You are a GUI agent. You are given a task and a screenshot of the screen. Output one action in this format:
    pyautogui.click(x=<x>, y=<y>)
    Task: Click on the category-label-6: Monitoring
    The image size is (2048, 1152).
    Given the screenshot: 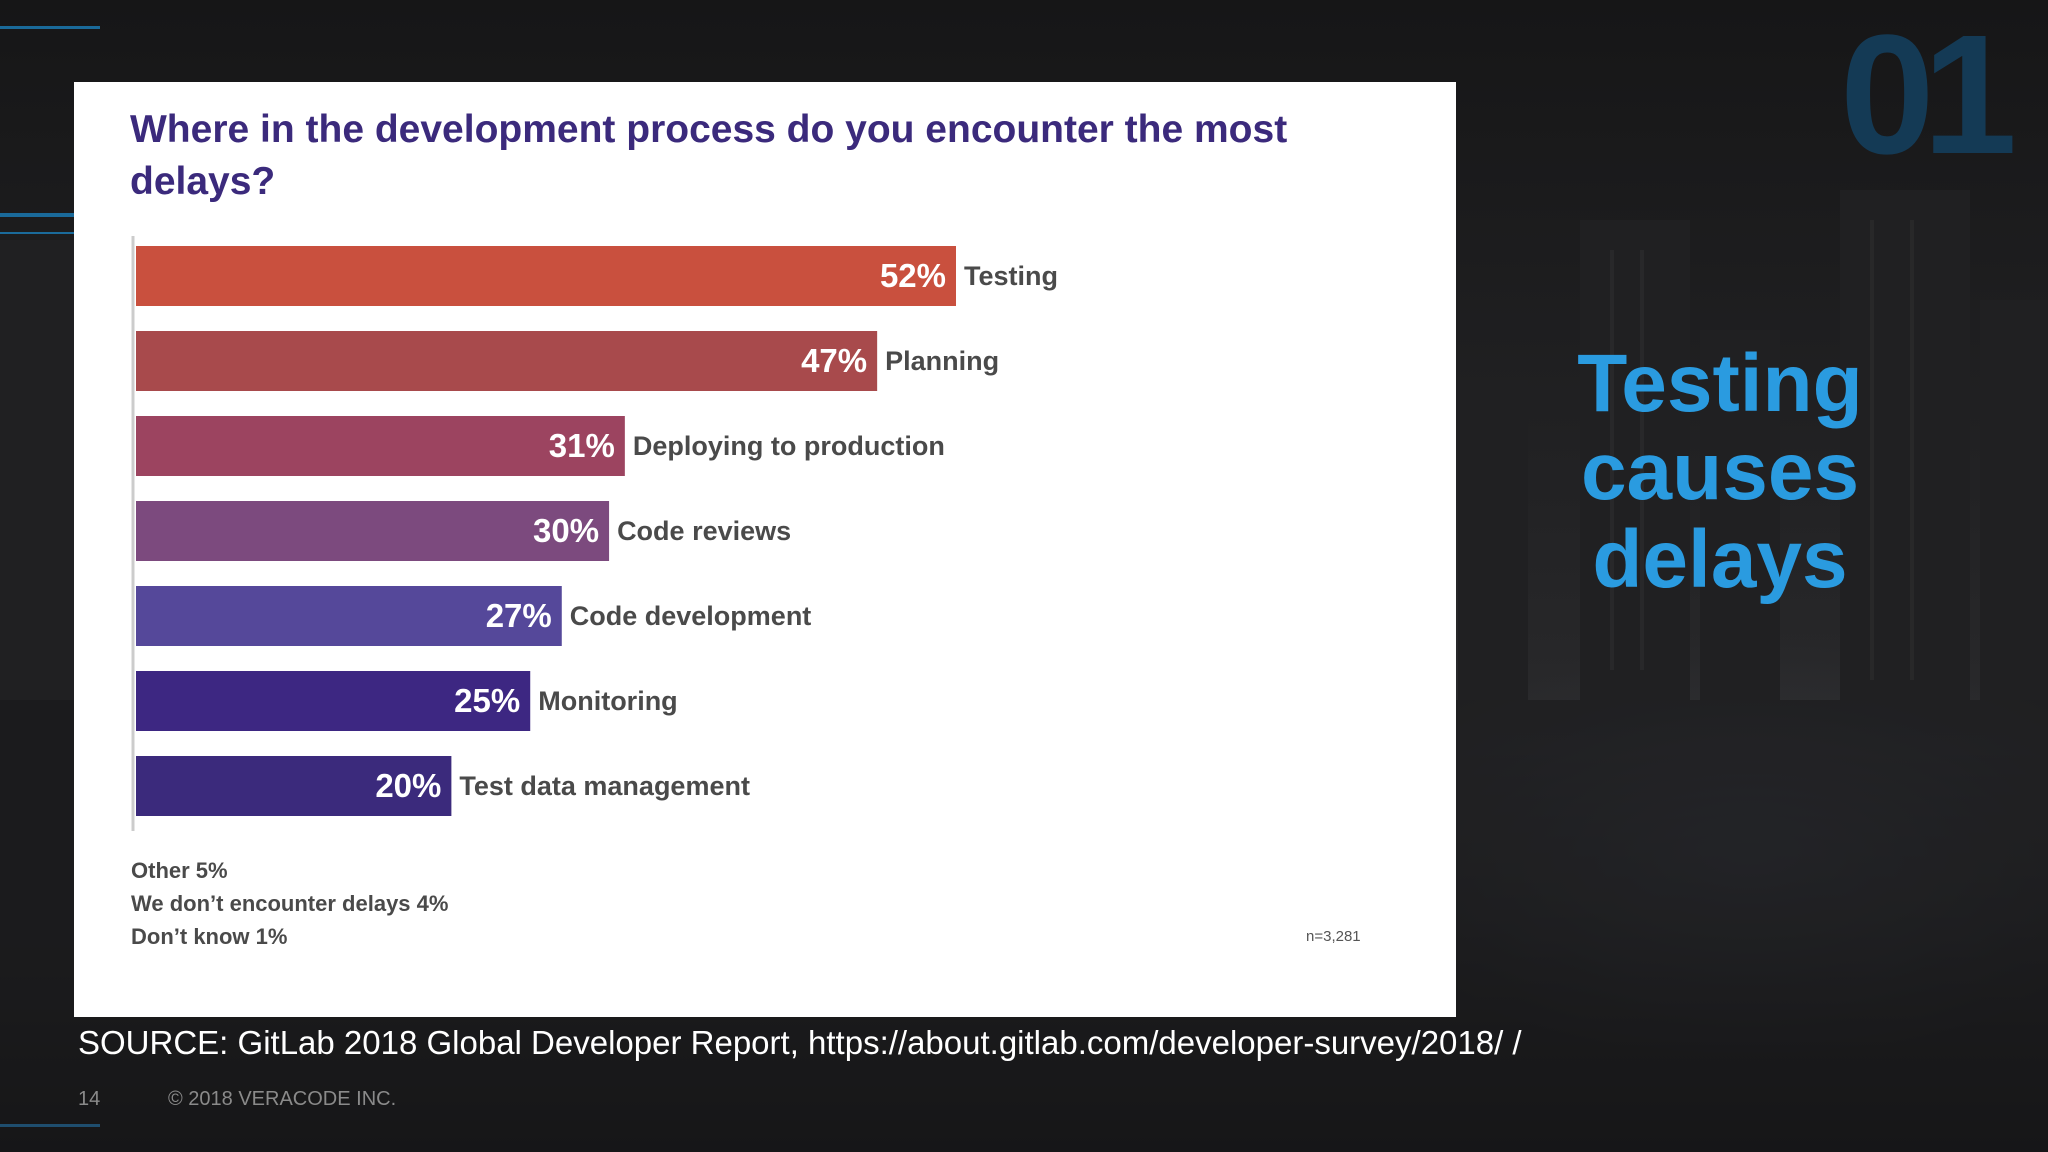 What is the action you would take?
    pyautogui.click(x=607, y=701)
    